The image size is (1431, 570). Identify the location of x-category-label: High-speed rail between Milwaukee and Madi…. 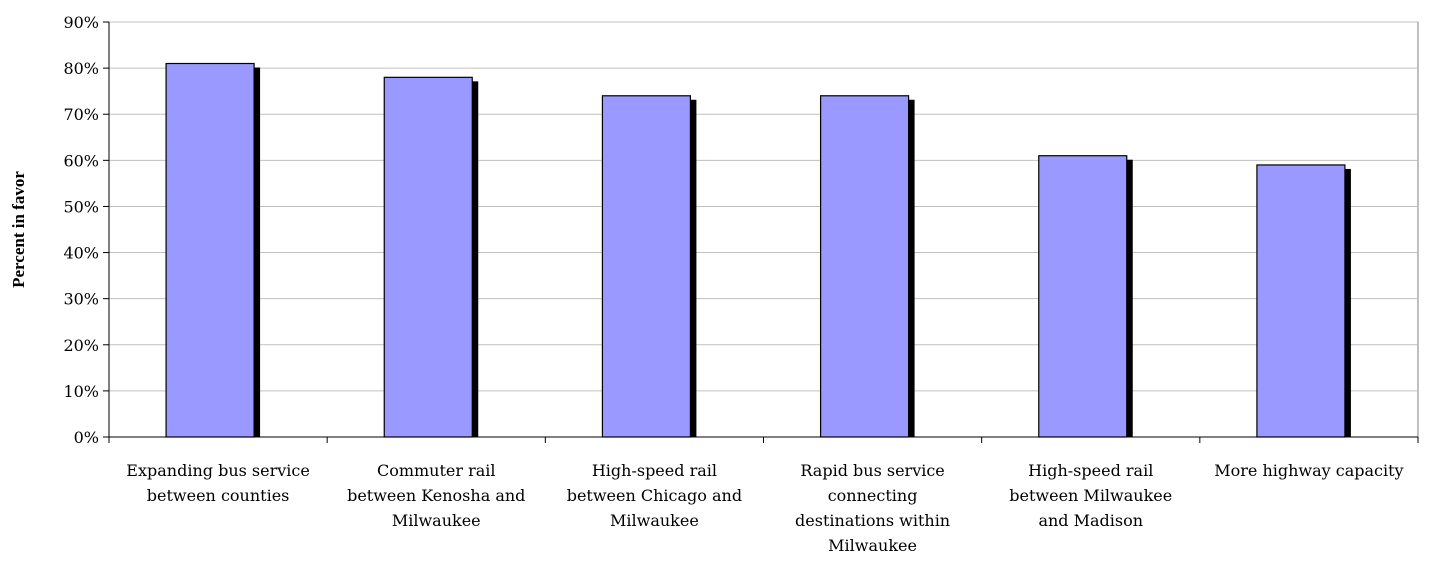
(1090, 495).